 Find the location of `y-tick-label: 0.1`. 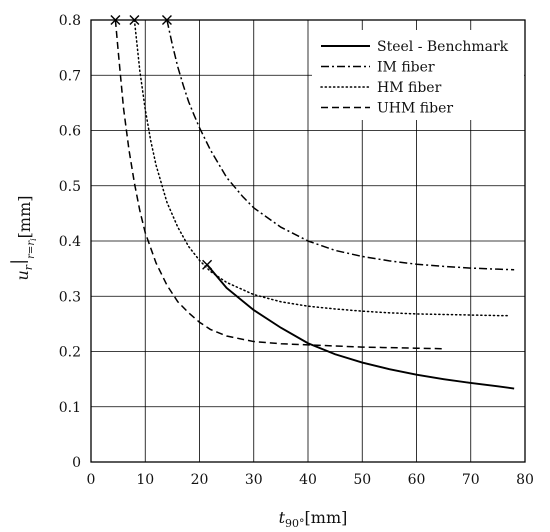

y-tick-label: 0.1 is located at coordinates (70, 408).